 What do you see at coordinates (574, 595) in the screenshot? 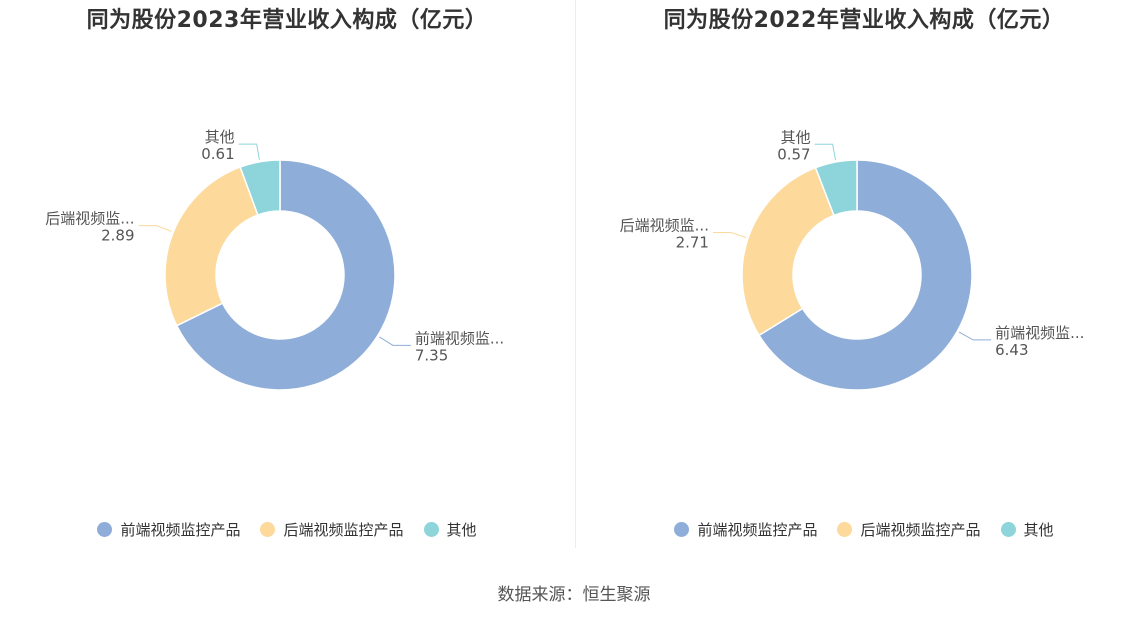
I see `data-source-note: 数据来源：恒生聚源` at bounding box center [574, 595].